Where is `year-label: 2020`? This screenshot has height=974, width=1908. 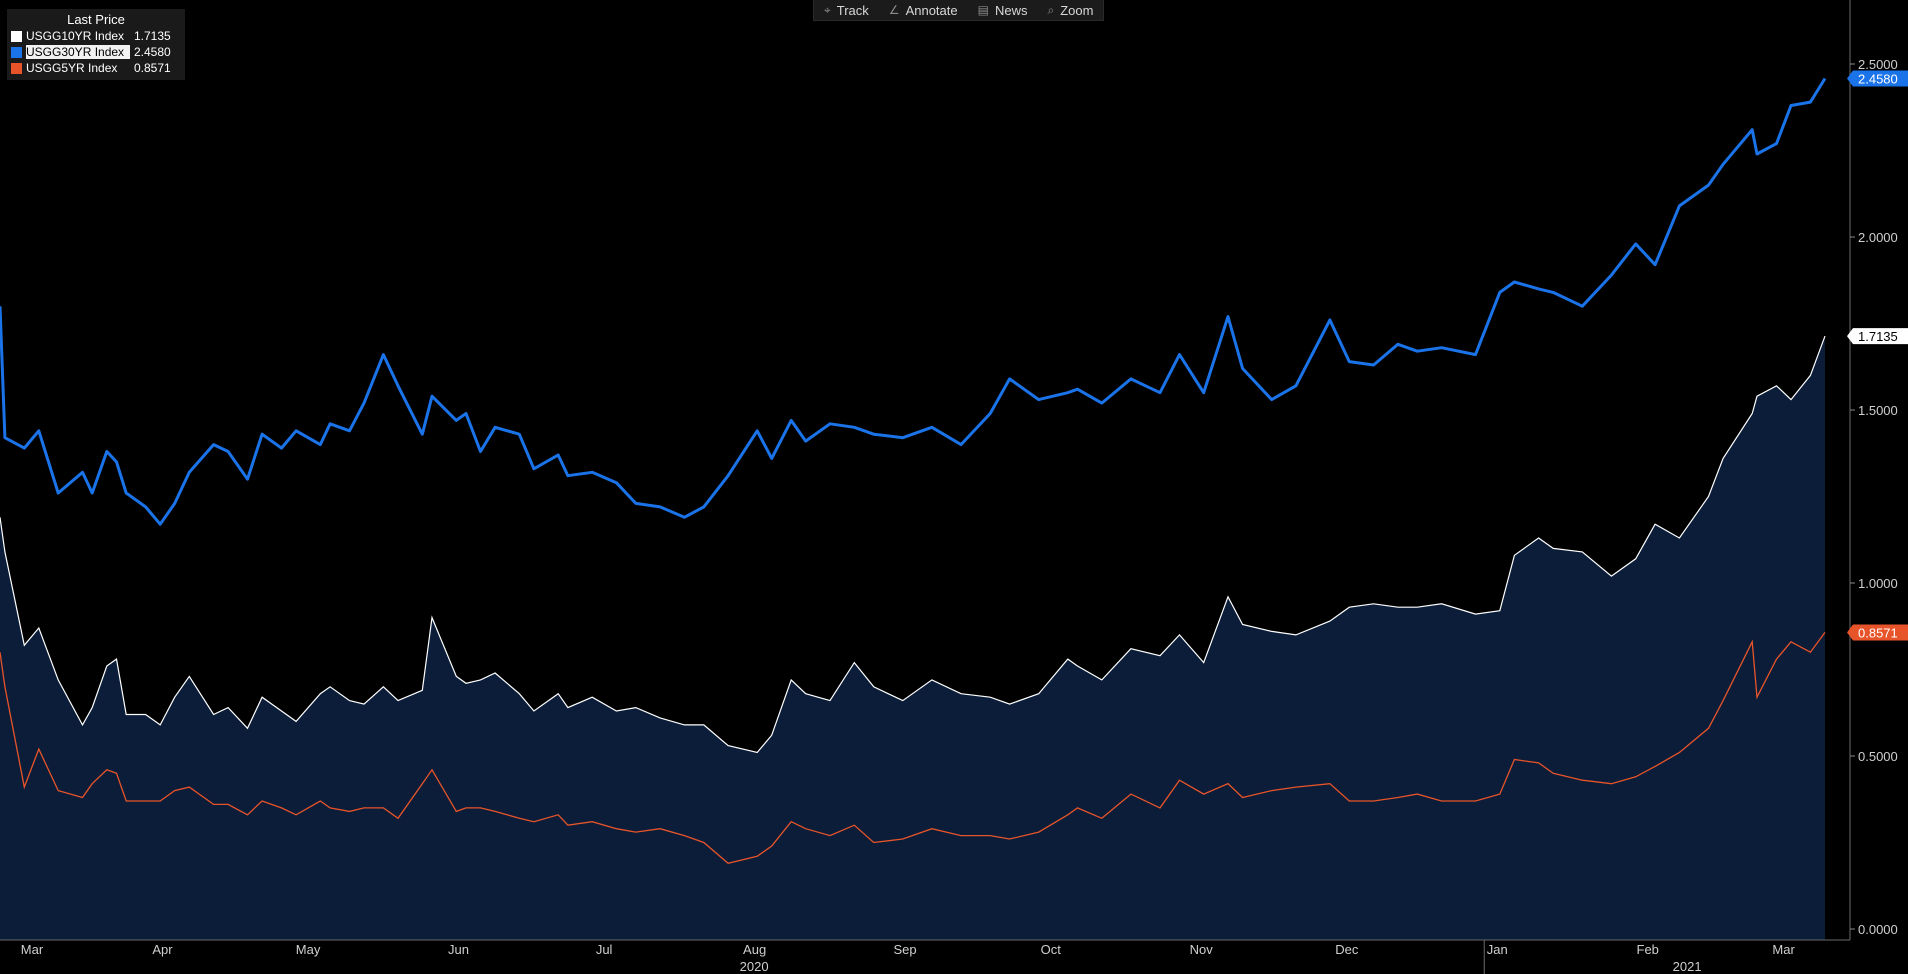
year-label: 2020 is located at coordinates (754, 966).